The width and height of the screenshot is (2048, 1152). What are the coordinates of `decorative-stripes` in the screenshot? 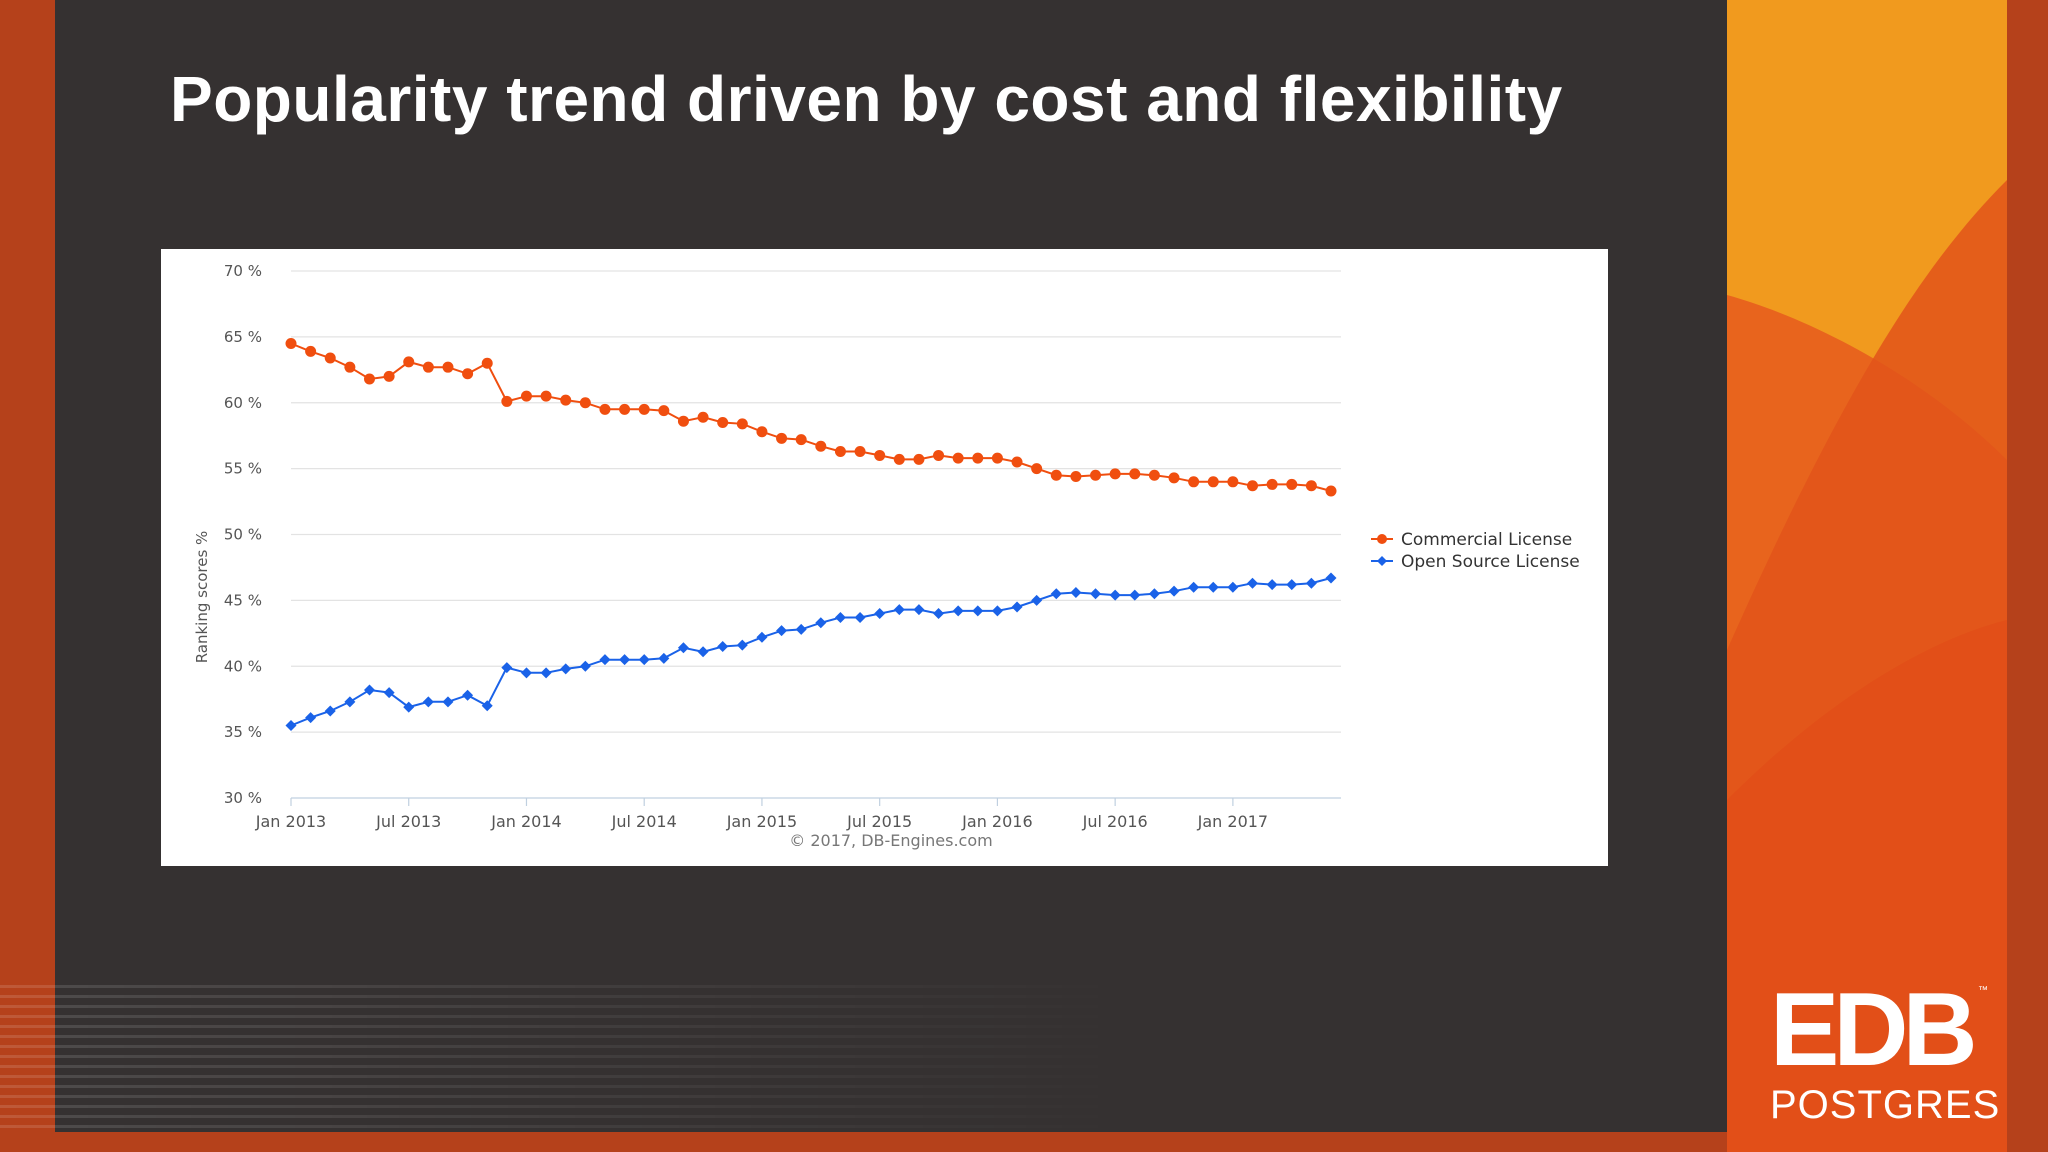 It's located at (575, 1060).